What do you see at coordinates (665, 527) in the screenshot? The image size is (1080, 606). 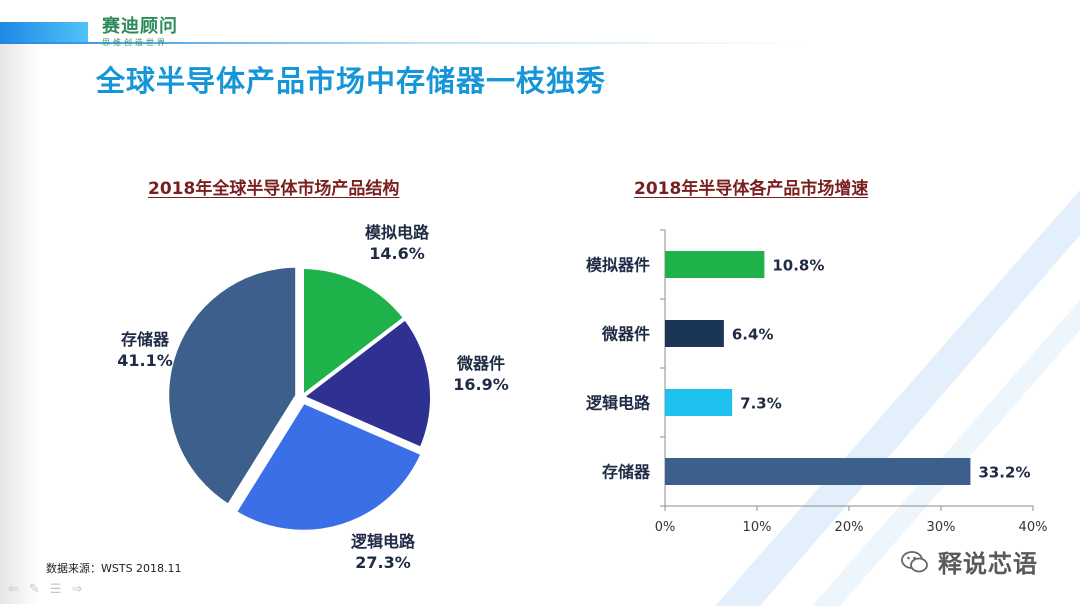 I see `bar-x-tick-label-0: 0%` at bounding box center [665, 527].